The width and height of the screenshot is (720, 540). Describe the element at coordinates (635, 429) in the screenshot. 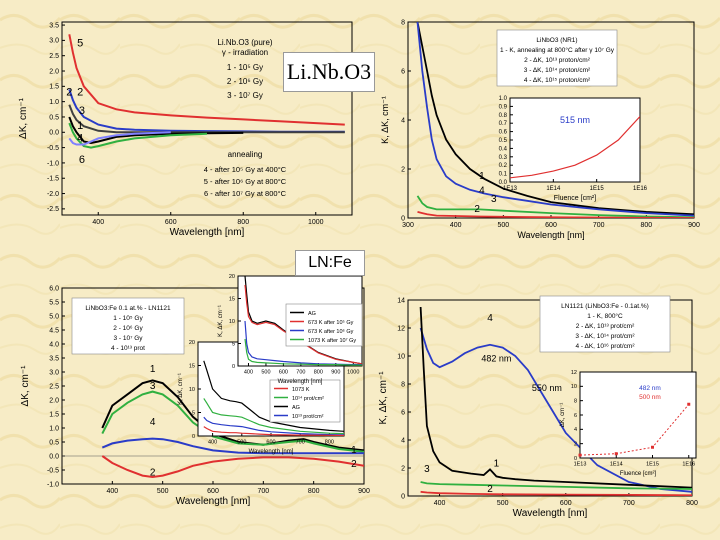

I see `series-line-inset` at that location.